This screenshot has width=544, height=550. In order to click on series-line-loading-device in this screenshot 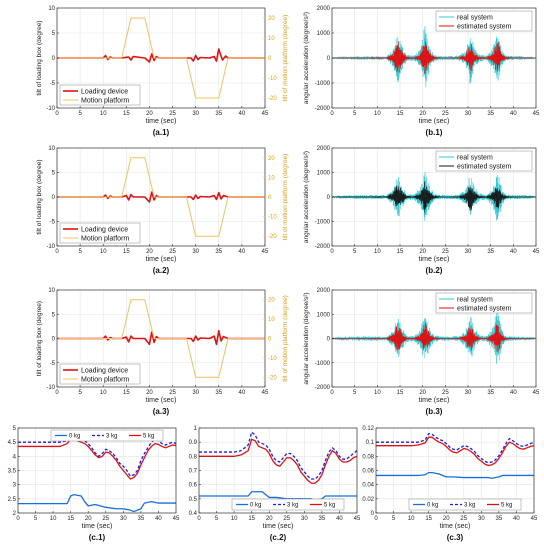, I will do `click(161, 55)`.